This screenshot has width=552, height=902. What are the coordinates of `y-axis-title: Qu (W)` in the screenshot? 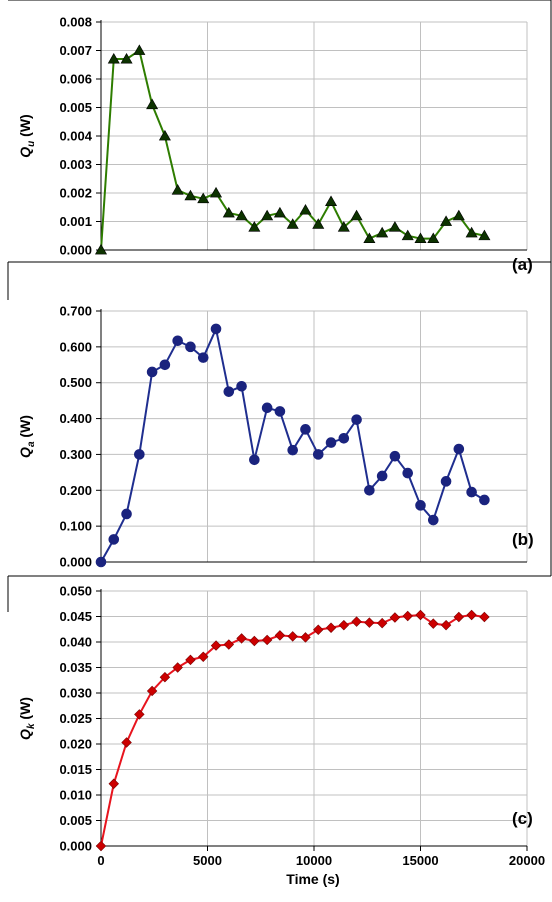 It's located at (27, 135).